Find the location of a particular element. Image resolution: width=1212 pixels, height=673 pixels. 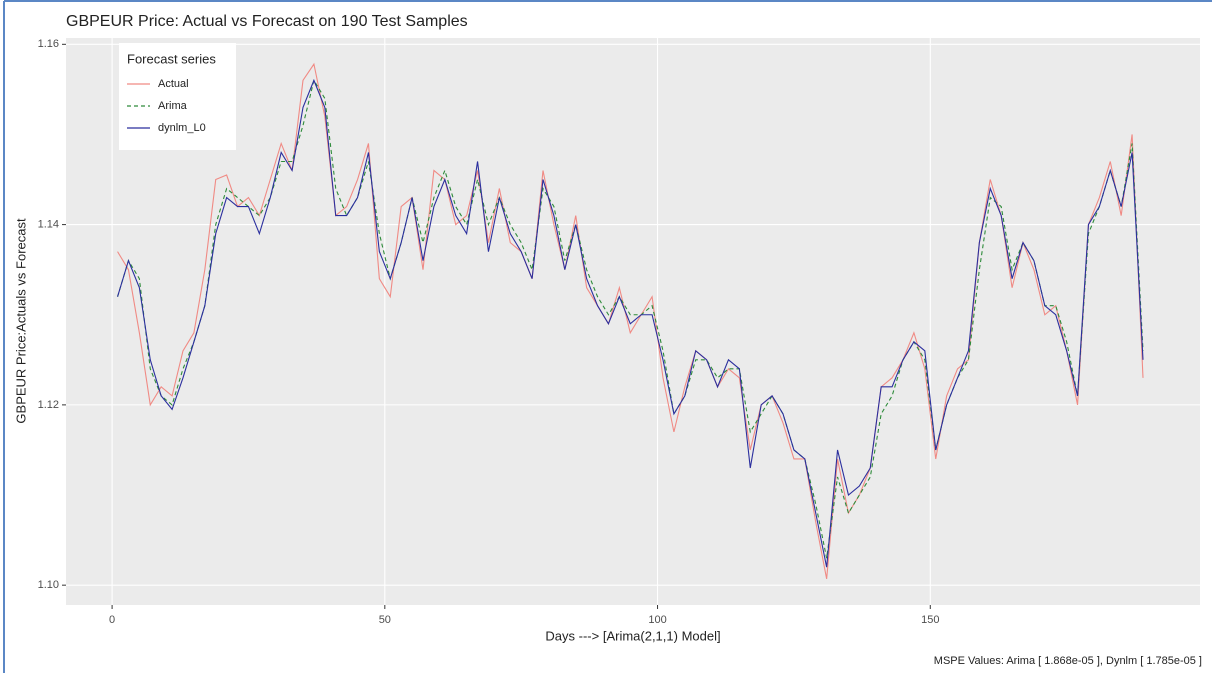

y-tick-label: 1.10 is located at coordinates (48, 585).